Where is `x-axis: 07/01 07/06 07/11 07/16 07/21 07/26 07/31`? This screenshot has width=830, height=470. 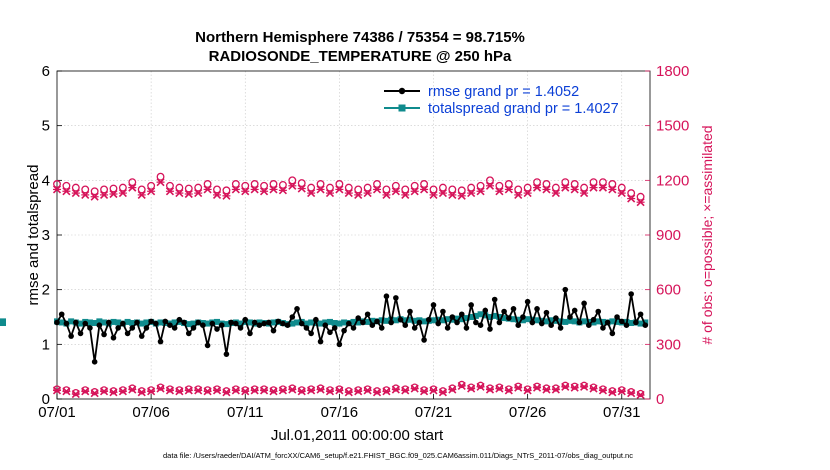 x-axis: 07/01 07/06 07/11 07/16 07/21 07/26 07/31 is located at coordinates (339, 407).